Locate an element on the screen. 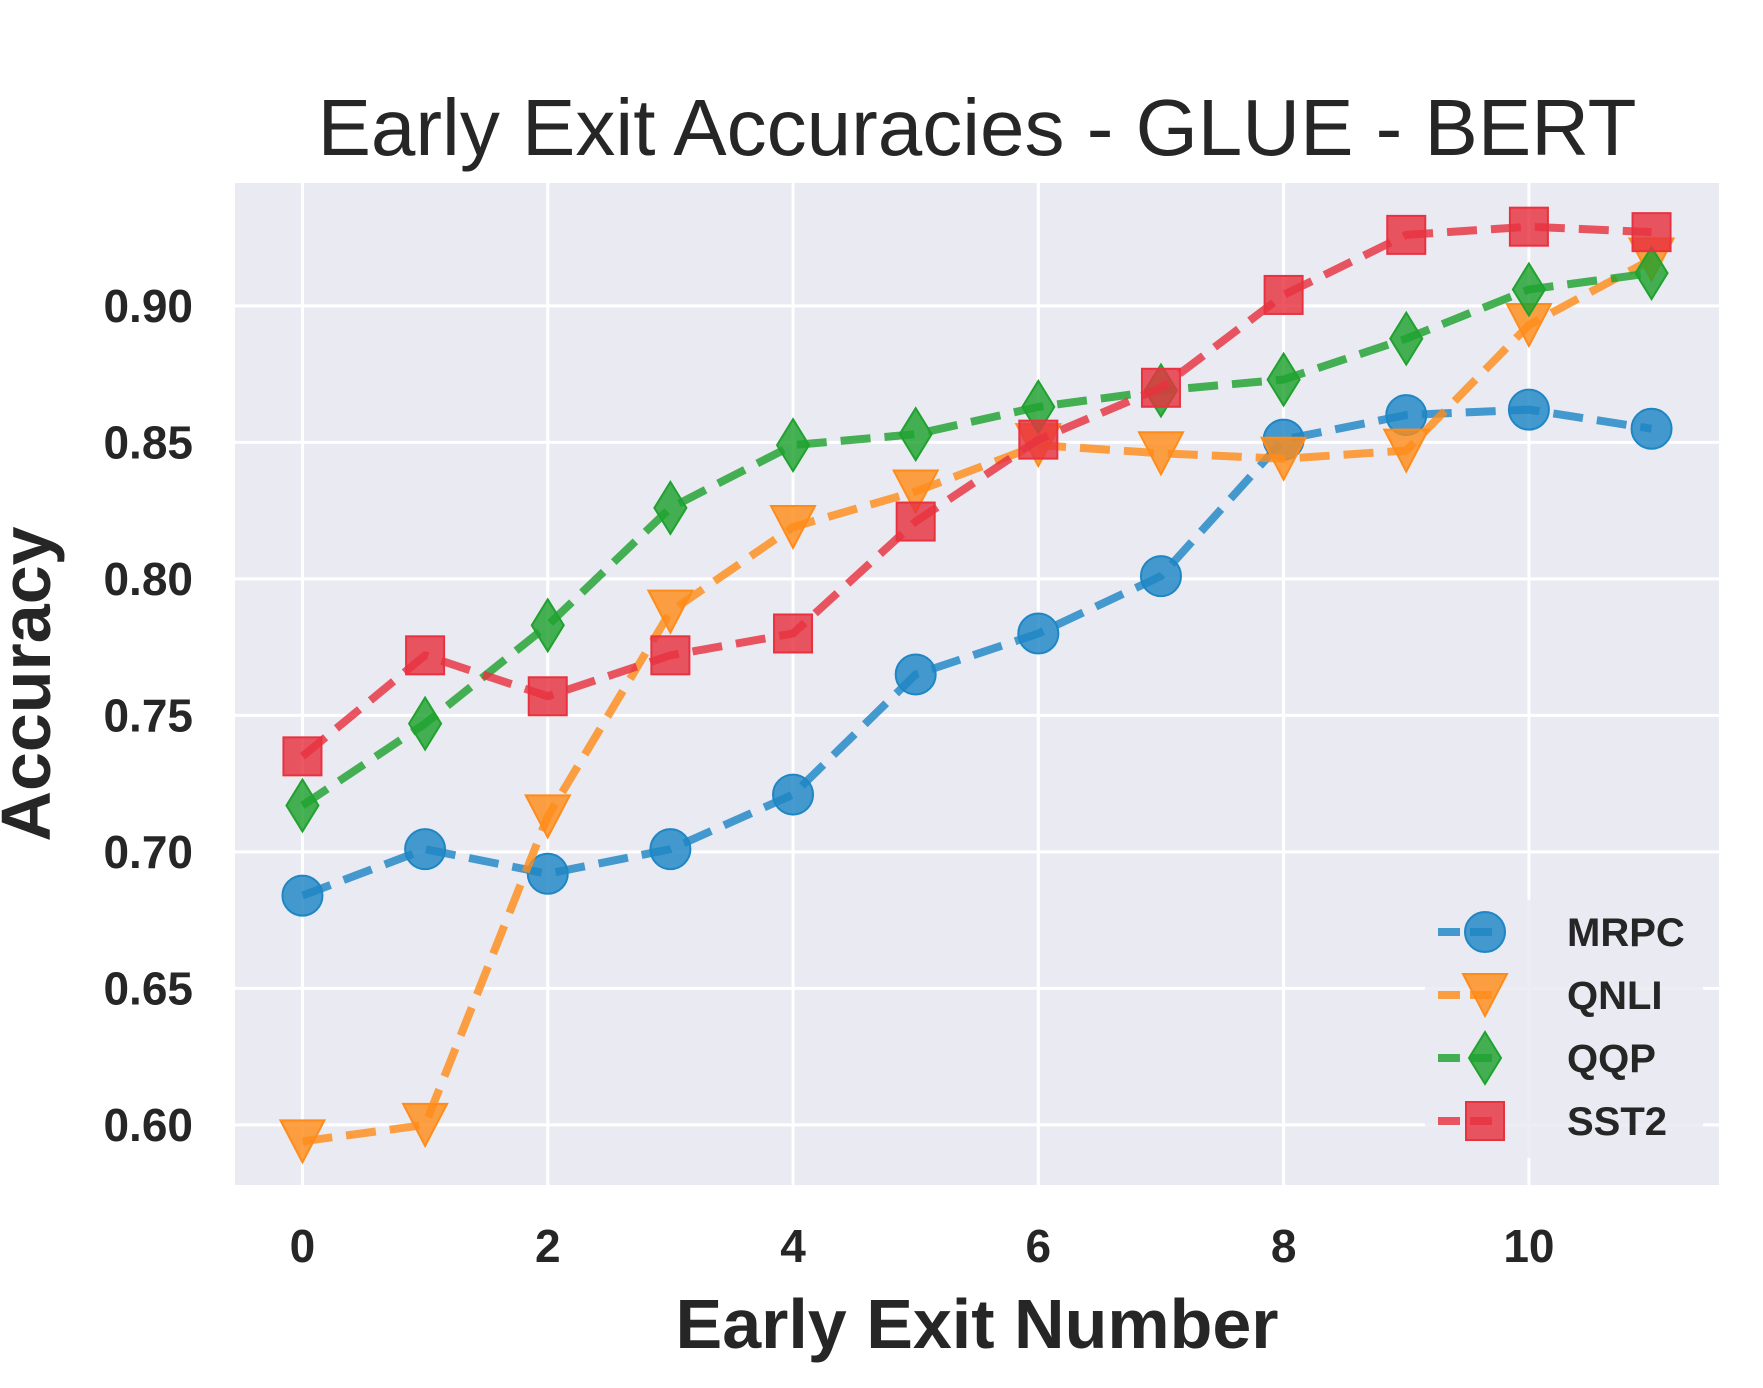  x-tick-label: 10 is located at coordinates (1528, 1246).